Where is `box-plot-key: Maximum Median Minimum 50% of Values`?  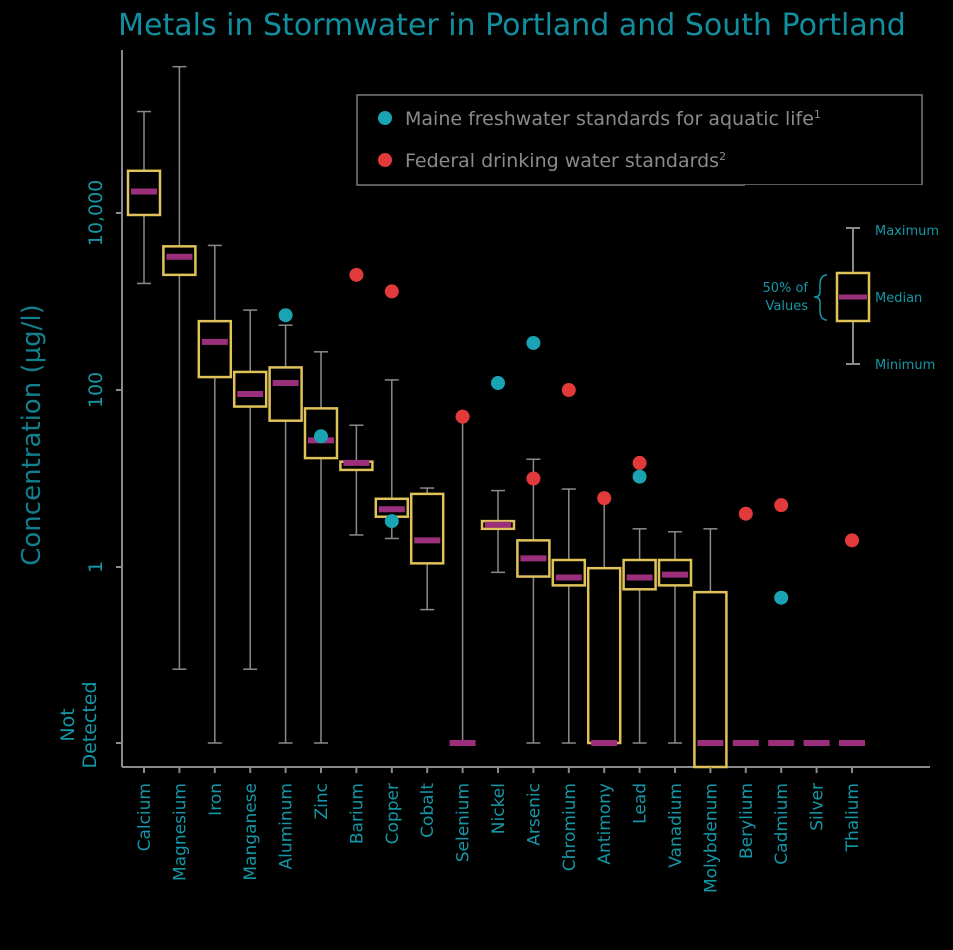
box-plot-key: Maximum Median Minimum 50% of Values is located at coordinates (849, 290).